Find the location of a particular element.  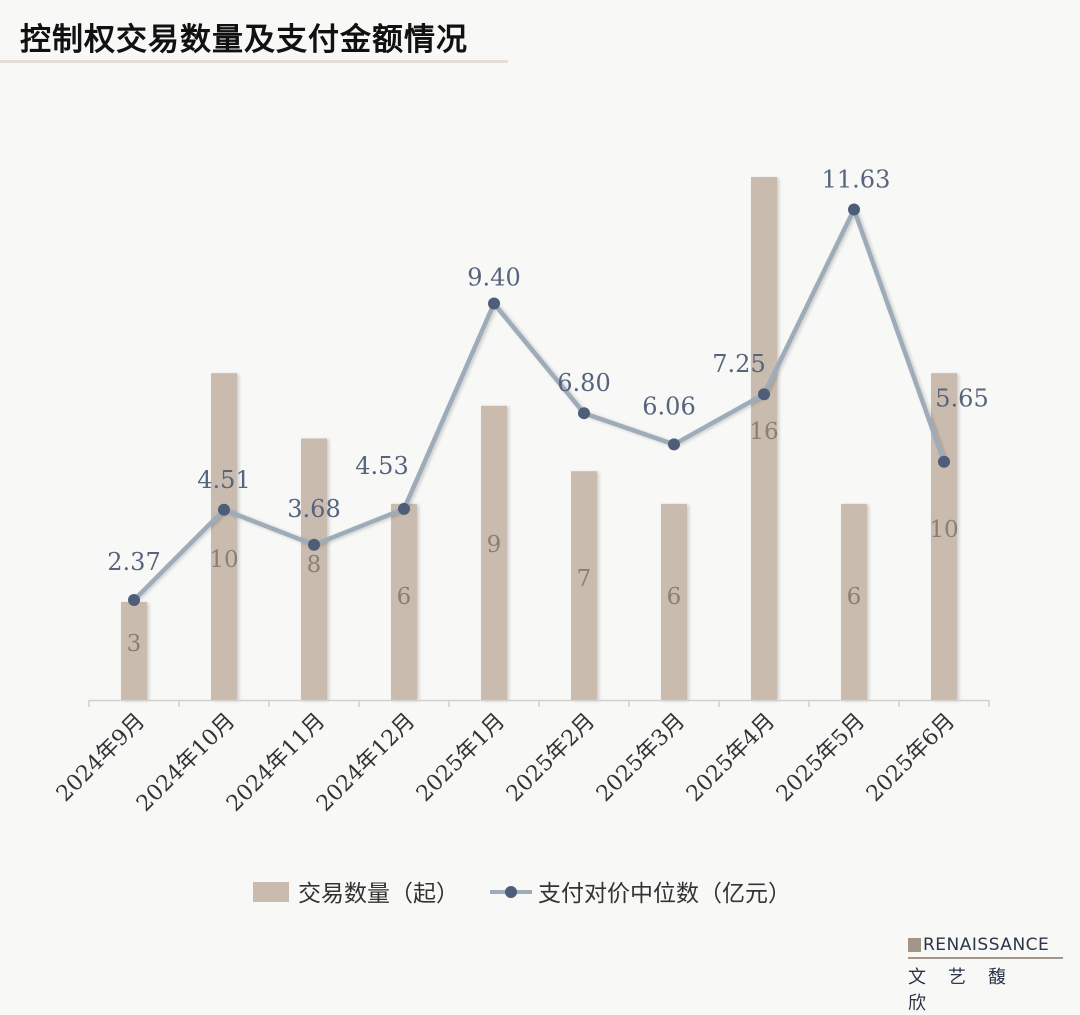

x-tick-label: 2025年2月 is located at coordinates (551, 758).